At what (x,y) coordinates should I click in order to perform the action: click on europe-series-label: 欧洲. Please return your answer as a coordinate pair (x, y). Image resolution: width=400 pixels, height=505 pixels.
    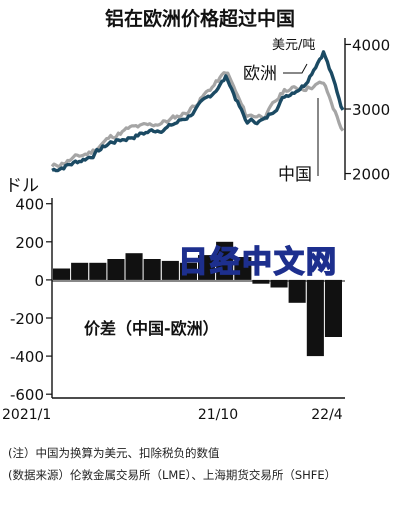
    Looking at the image, I should click on (260, 74).